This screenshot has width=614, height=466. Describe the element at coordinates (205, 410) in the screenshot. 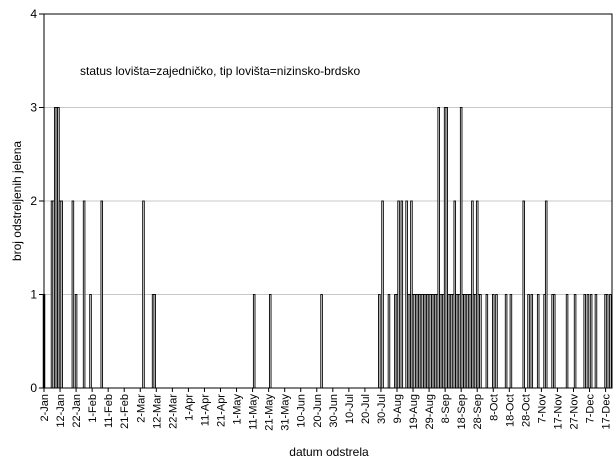

I see `x-tick-label: 11-Apr` at that location.